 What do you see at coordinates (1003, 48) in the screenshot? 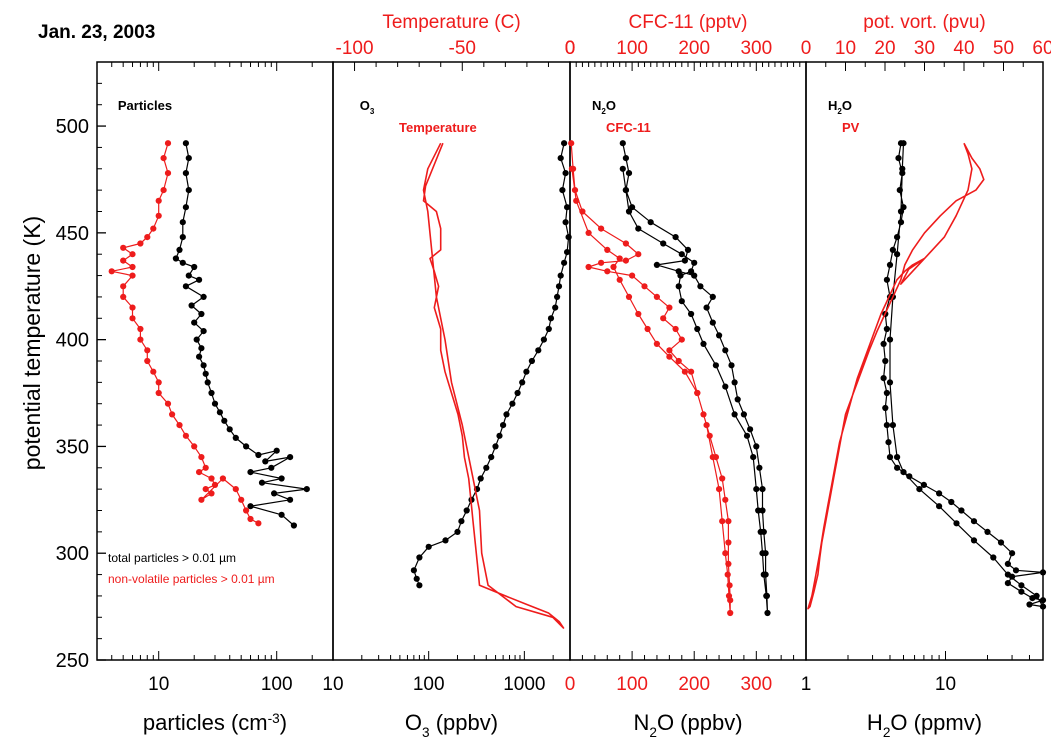
I see `x-top-tick-label: 50` at bounding box center [1003, 48].